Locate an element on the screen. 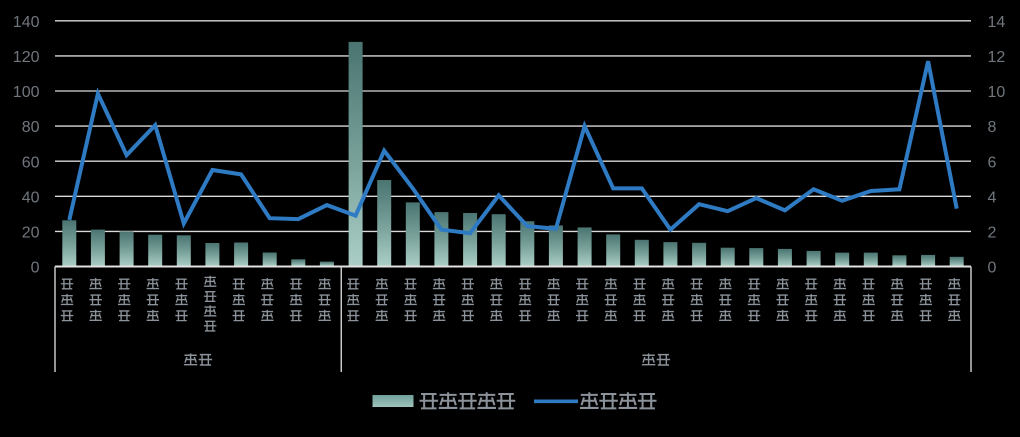  svg-text: 100 is located at coordinates (26, 92).